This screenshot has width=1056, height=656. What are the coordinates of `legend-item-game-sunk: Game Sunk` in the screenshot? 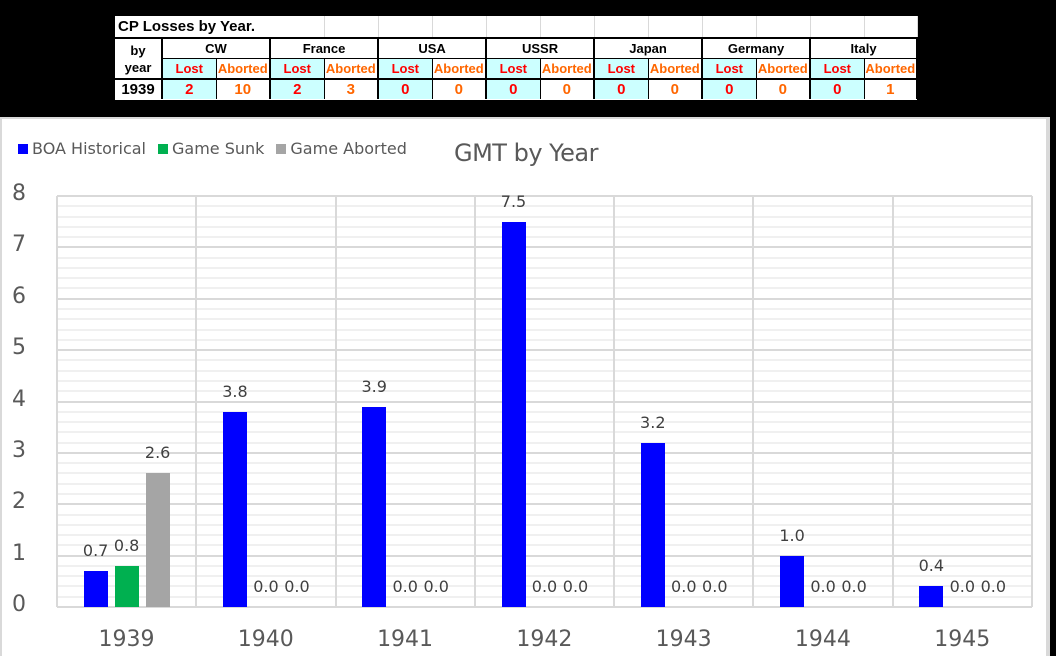 It's located at (211, 148).